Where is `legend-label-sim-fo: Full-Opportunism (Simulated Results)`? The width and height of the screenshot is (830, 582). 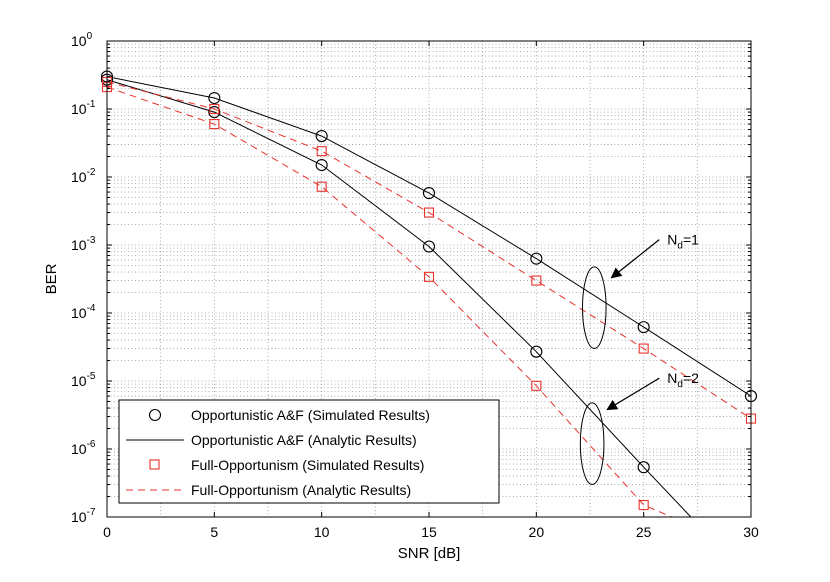 legend-label-sim-fo: Full-Opportunism (Simulated Results) is located at coordinates (307, 465).